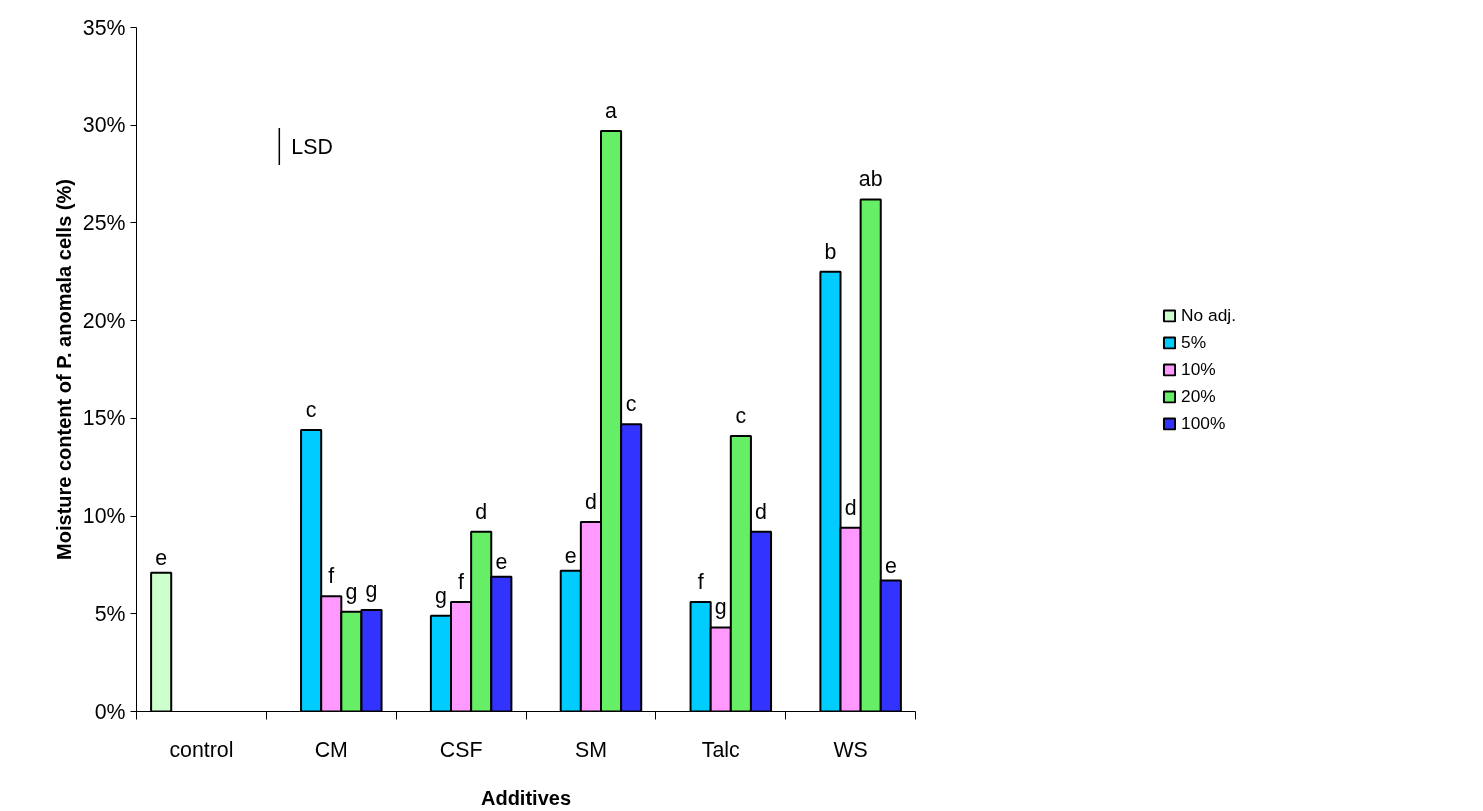 The height and width of the screenshot is (811, 1483). Describe the element at coordinates (104, 418) in the screenshot. I see `y-tick-label: 15%` at that location.